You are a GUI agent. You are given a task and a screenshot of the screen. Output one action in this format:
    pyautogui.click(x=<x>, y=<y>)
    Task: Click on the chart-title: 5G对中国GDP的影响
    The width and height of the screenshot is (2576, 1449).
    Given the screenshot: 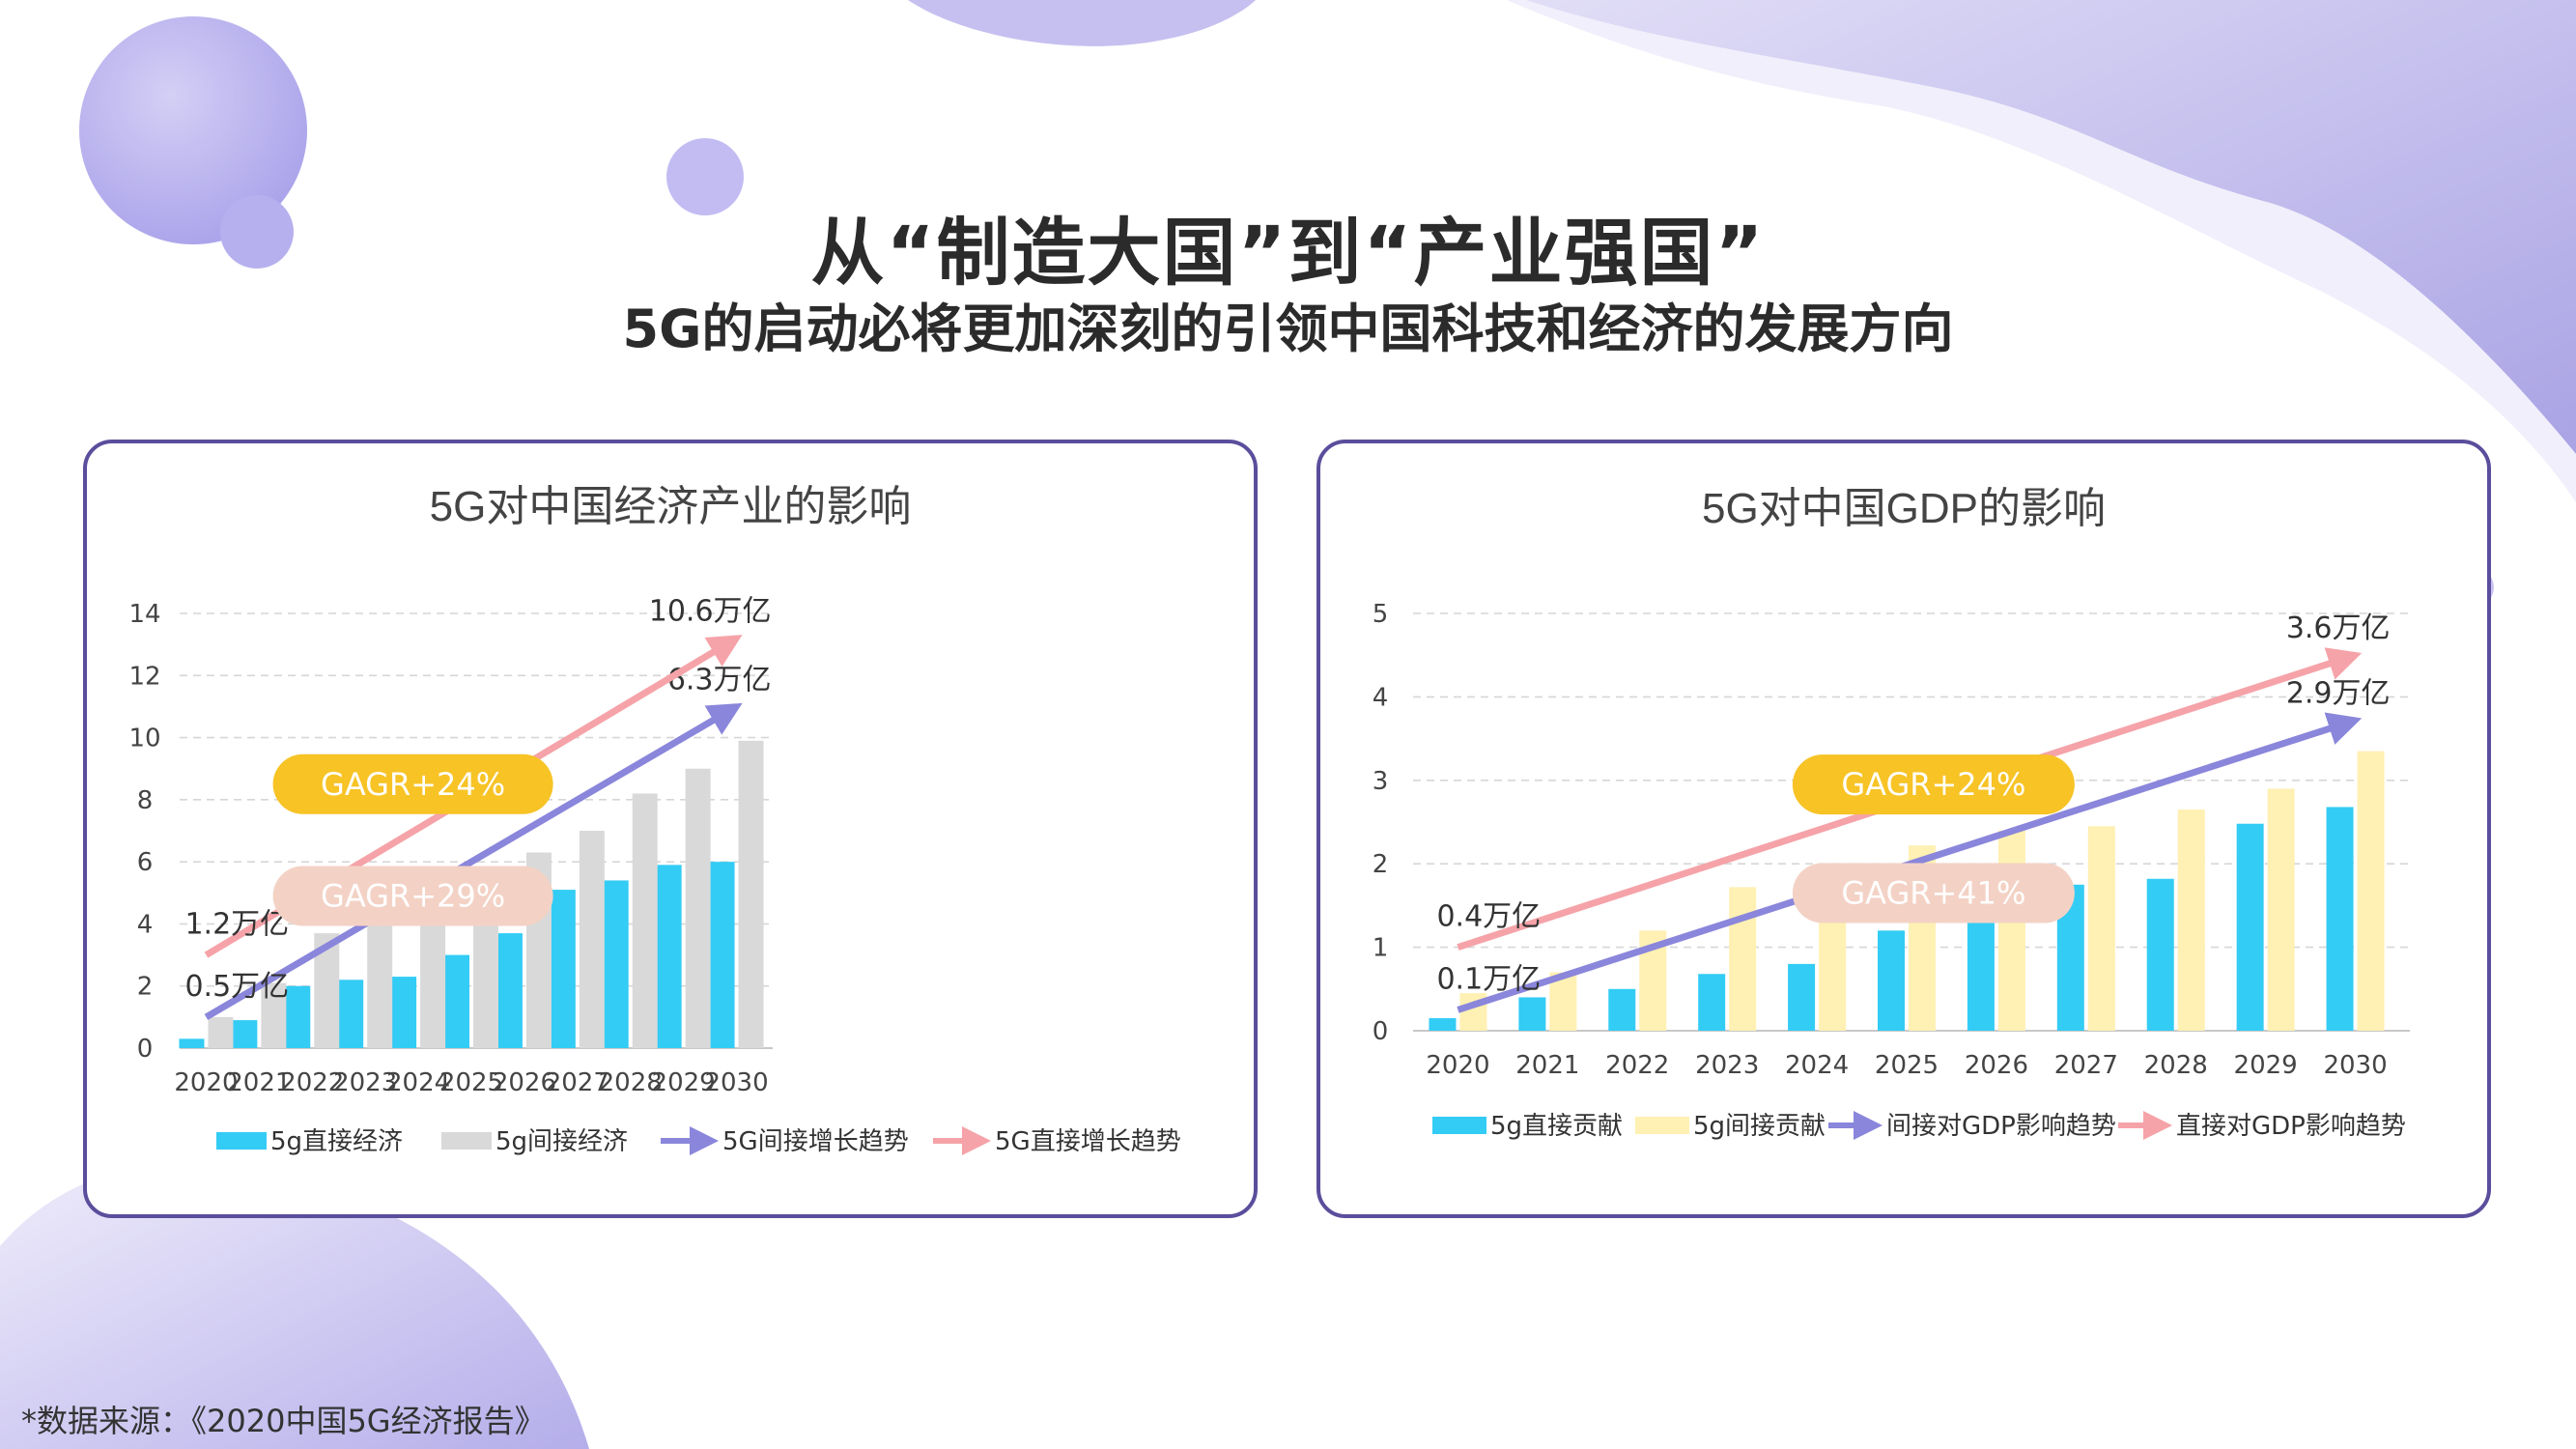 What is the action you would take?
    pyautogui.click(x=1904, y=508)
    